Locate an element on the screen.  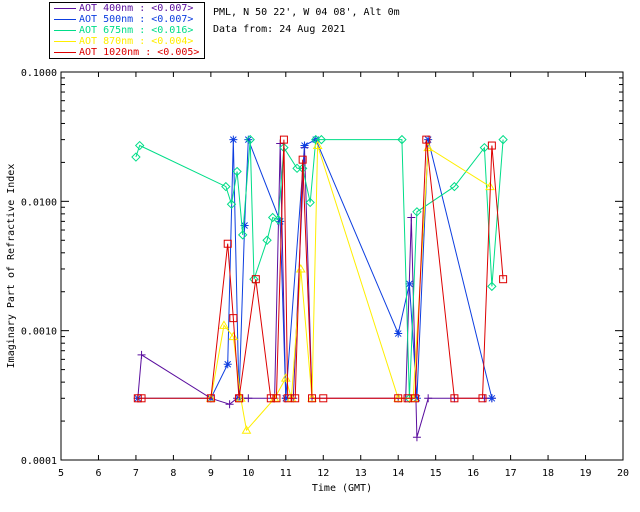
y-axis-label: Imaginary Part of Refractive Index is located at coordinates (11, 266).